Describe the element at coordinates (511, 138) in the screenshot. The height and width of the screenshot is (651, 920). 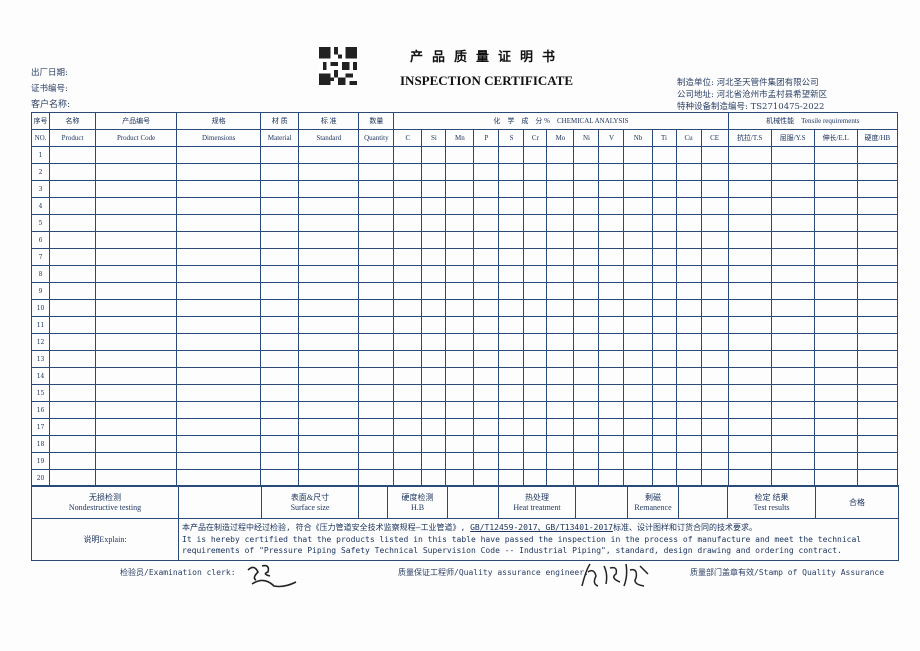
I see `element-header: S` at that location.